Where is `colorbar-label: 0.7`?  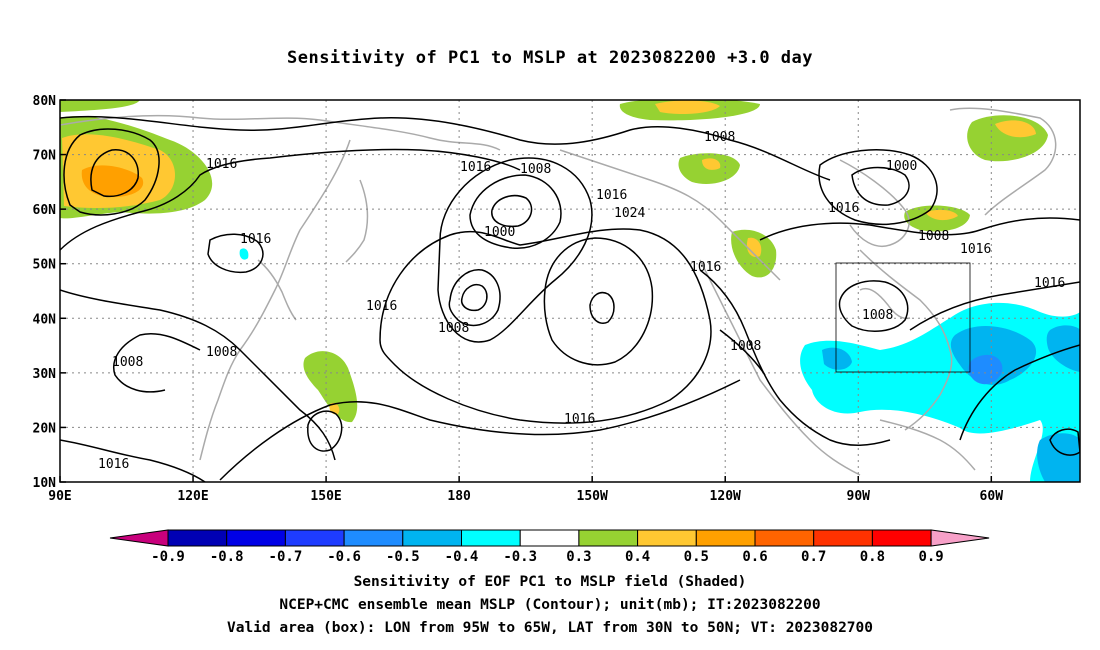
colorbar-label: 0.7 is located at coordinates (813, 557).